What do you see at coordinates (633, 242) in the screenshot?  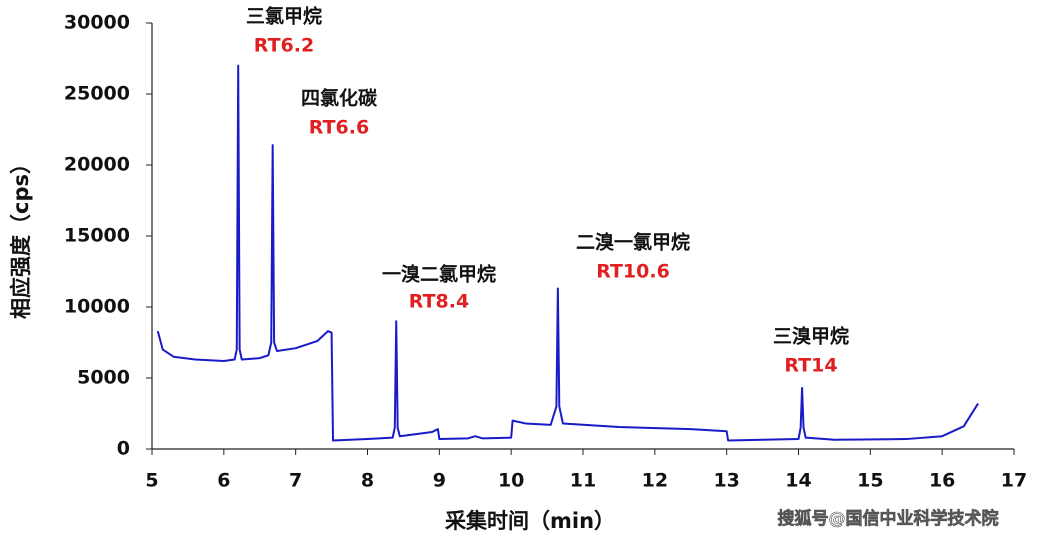 I see `annotation-label: 二溴一氯甲烷` at bounding box center [633, 242].